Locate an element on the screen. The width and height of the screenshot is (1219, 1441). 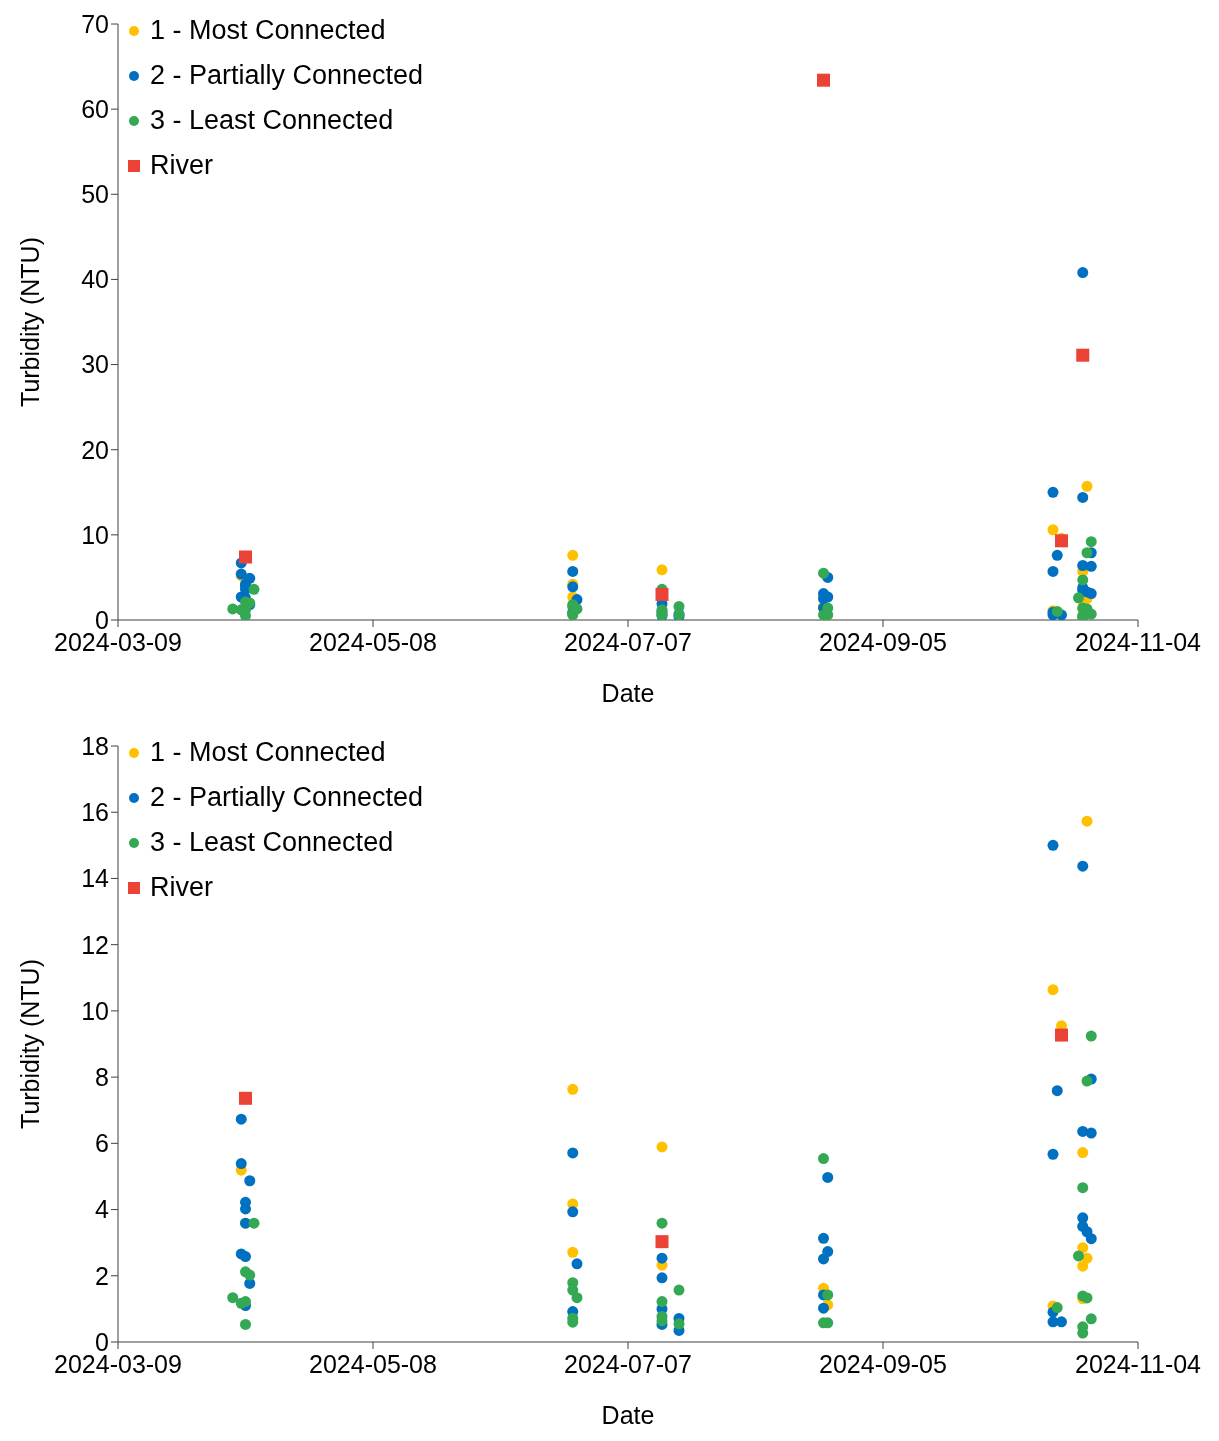
y-tick-label: 8 is located at coordinates (102, 1076).